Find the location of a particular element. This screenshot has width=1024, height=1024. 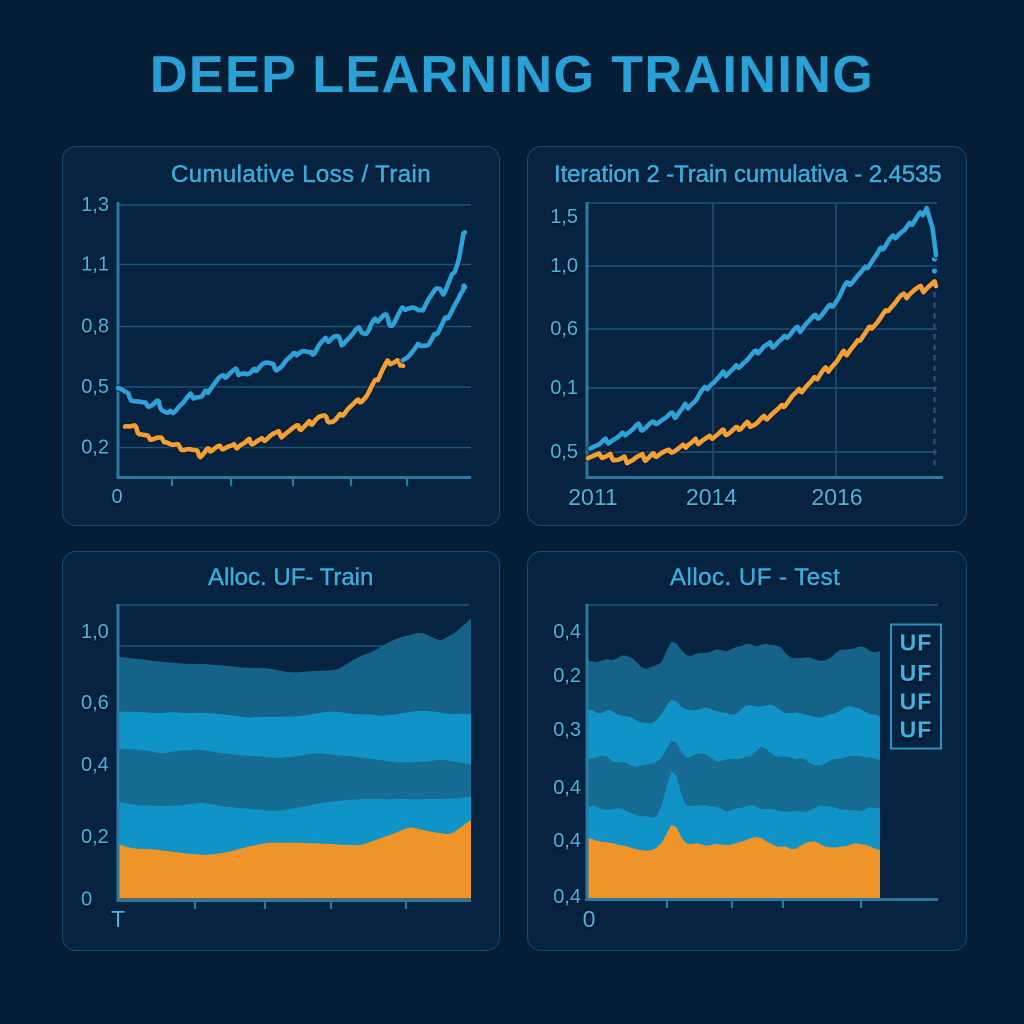

svg-text: 2016 is located at coordinates (836, 497).